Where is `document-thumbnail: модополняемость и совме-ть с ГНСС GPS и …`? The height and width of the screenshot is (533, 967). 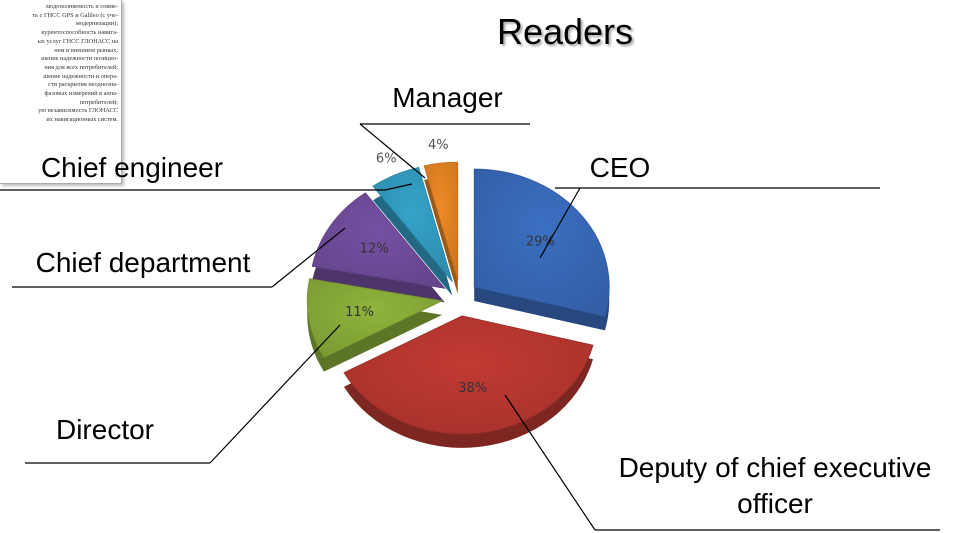 document-thumbnail: модополняемость и совме-ть с ГНСС GPS и … is located at coordinates (61, 92).